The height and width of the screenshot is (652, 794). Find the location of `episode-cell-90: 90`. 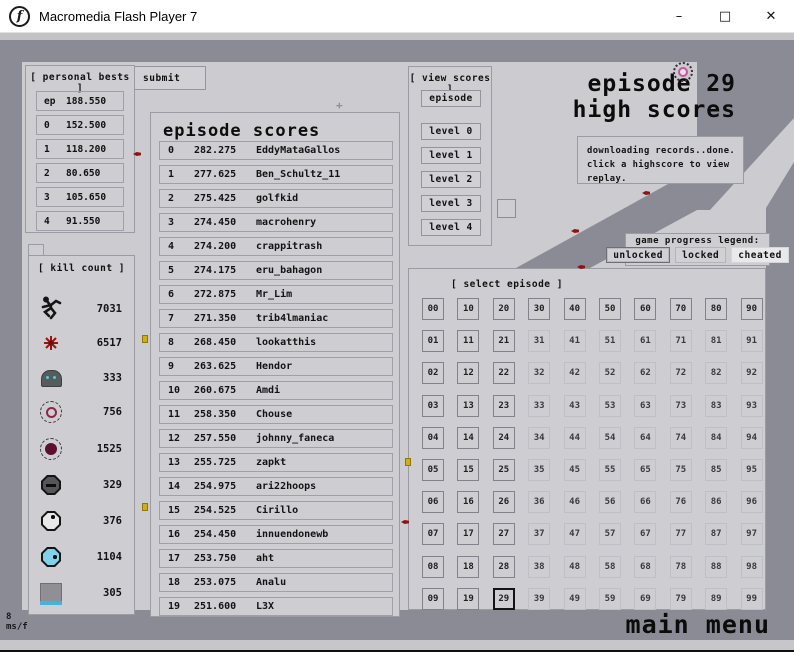

episode-cell-90: 90 is located at coordinates (751, 309).